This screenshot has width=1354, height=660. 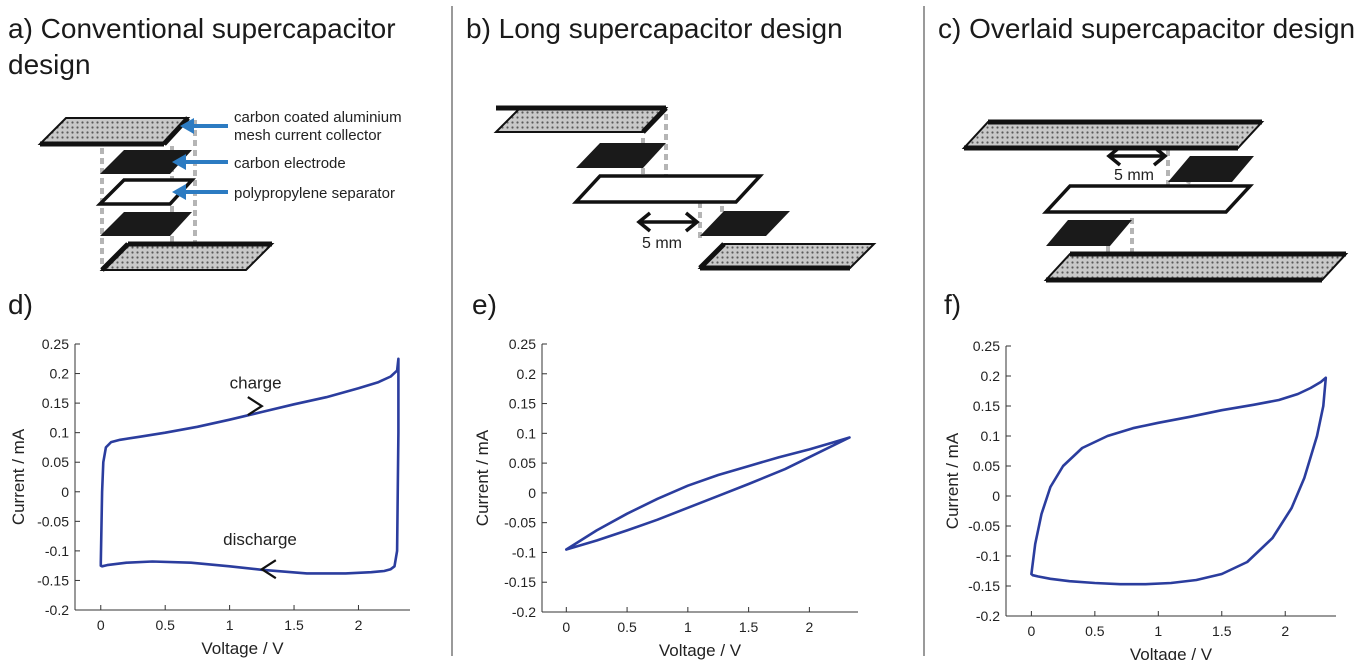 What do you see at coordinates (202, 28) in the screenshot?
I see `diagram-a-title-line1: a) Conventional supercapacitor` at bounding box center [202, 28].